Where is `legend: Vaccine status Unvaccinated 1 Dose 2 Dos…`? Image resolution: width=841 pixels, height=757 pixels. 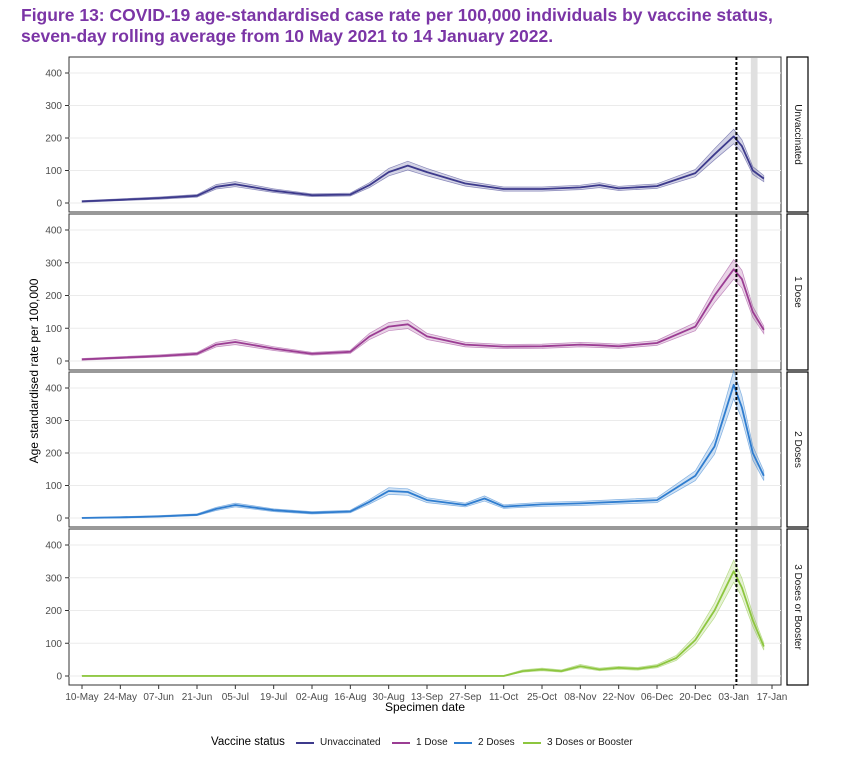 legend: Vaccine status Unvaccinated 1 Dose 2 Dos… is located at coordinates (420, 743).